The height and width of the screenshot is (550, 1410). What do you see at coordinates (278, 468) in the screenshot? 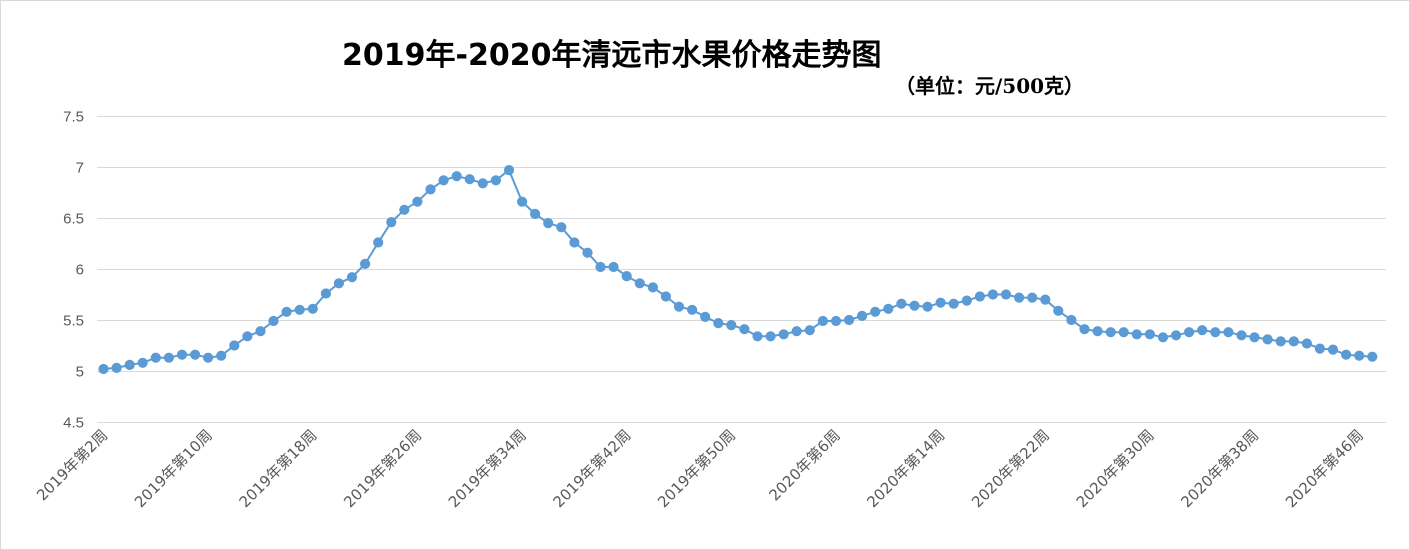
I see `x-tick-label: 2019年第18周` at bounding box center [278, 468].